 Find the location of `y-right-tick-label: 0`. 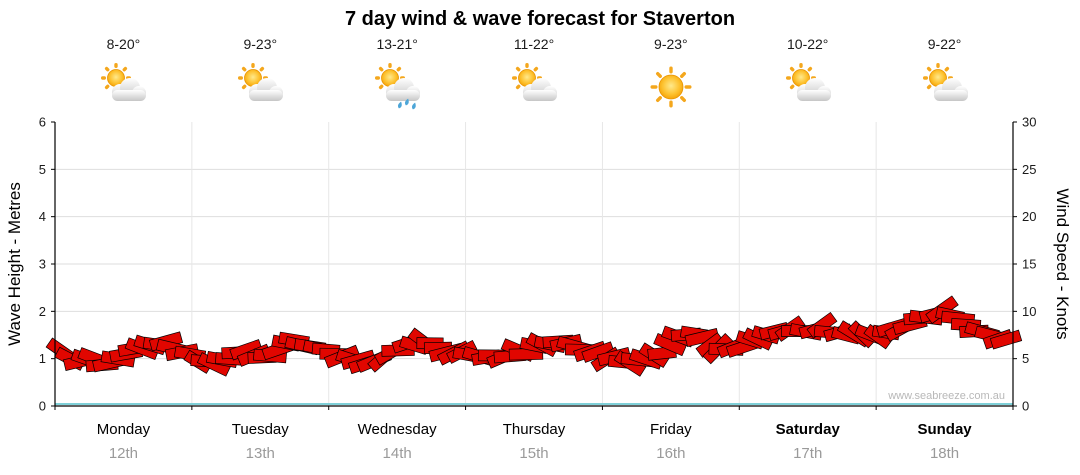

y-right-tick-label: 0 is located at coordinates (1025, 406).